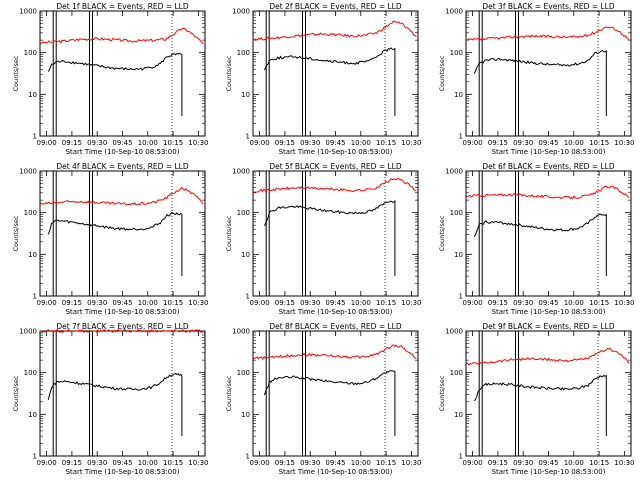 This screenshot has height=480, width=640. I want to click on chart-title: Det 8f BLACK = Events, RED = LLD, so click(335, 326).